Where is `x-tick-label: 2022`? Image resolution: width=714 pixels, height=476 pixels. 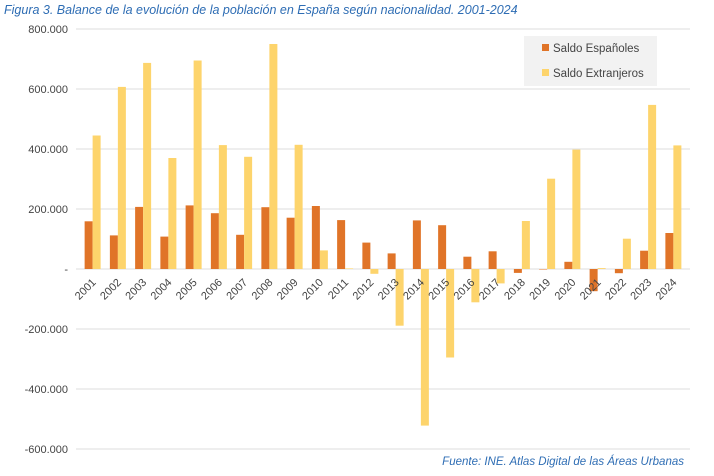 x-tick-label: 2022 is located at coordinates (616, 290).